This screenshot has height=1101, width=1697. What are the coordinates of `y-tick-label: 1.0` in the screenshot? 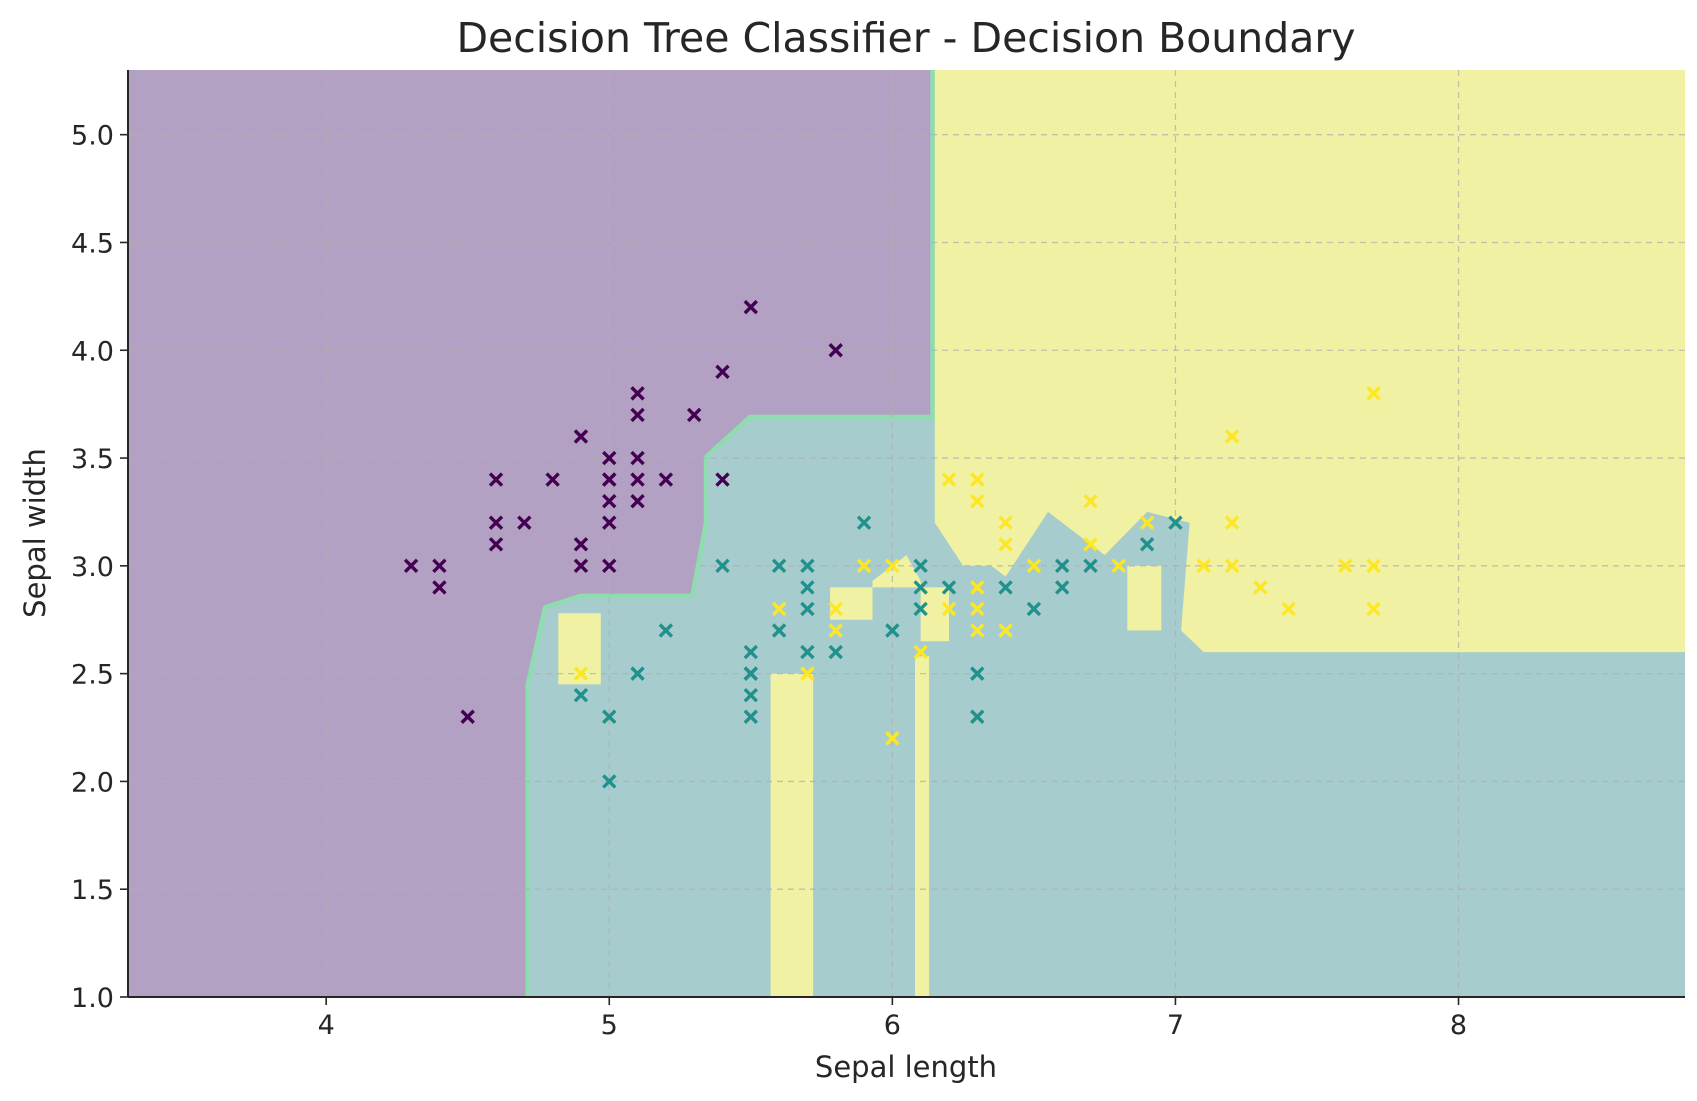 It's located at (92, 998).